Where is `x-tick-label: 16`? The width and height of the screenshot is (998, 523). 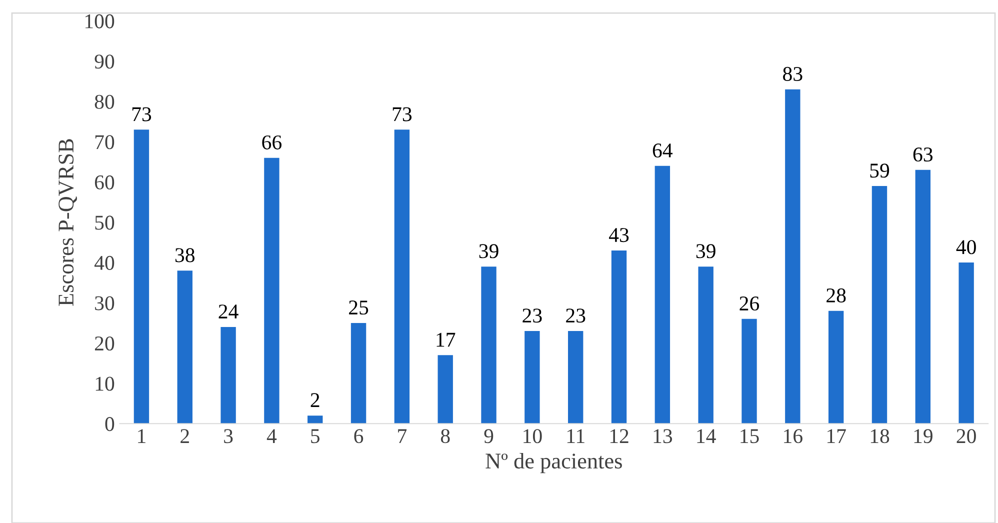
x-tick-label: 16 is located at coordinates (793, 436).